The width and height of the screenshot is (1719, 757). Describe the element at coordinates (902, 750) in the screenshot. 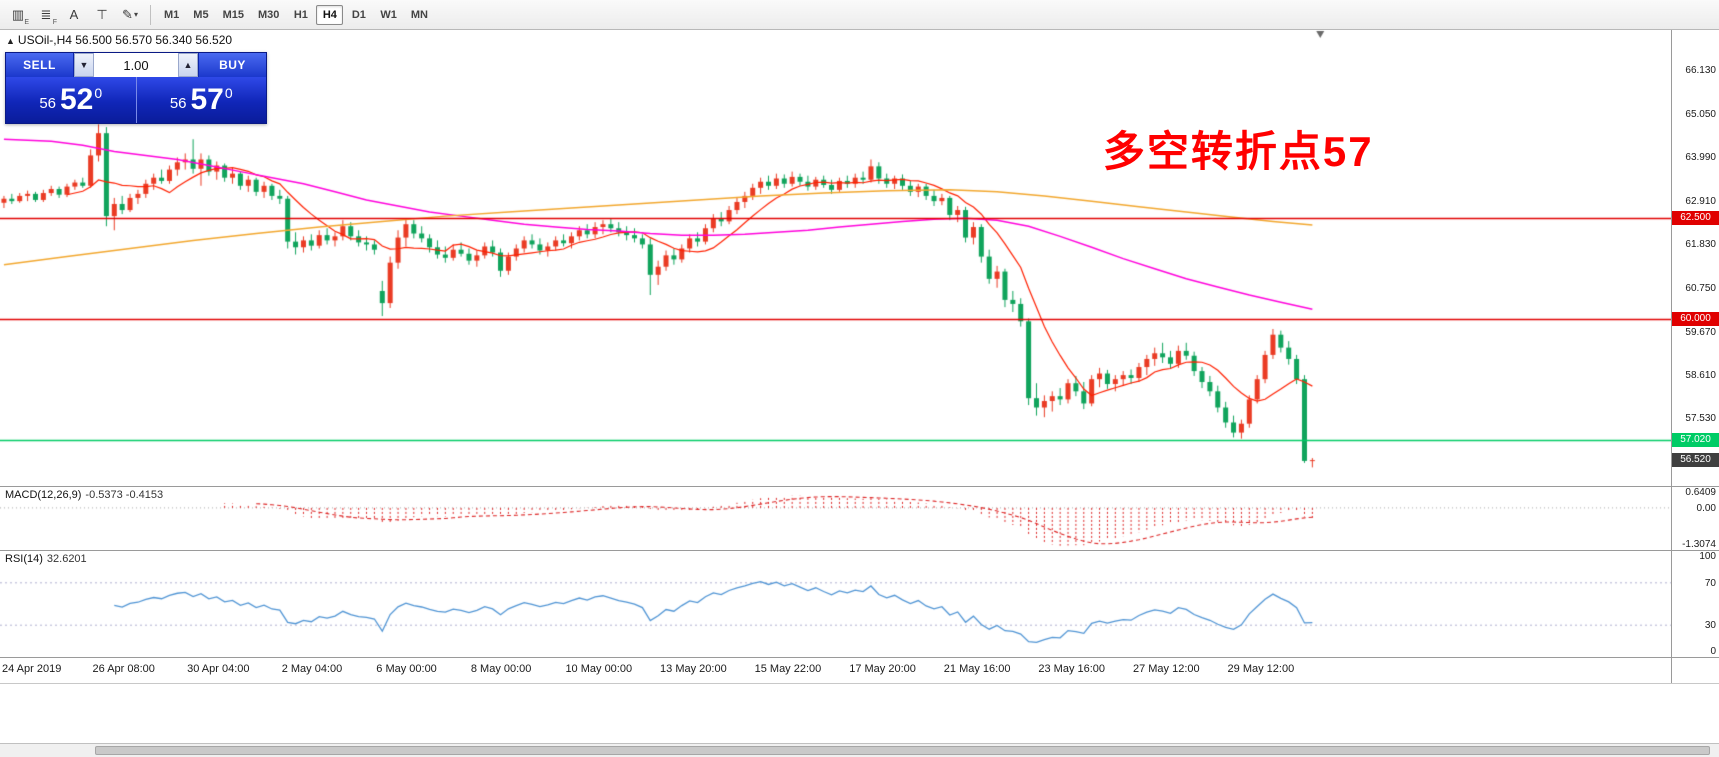

I see `scrollbar-thumb` at that location.